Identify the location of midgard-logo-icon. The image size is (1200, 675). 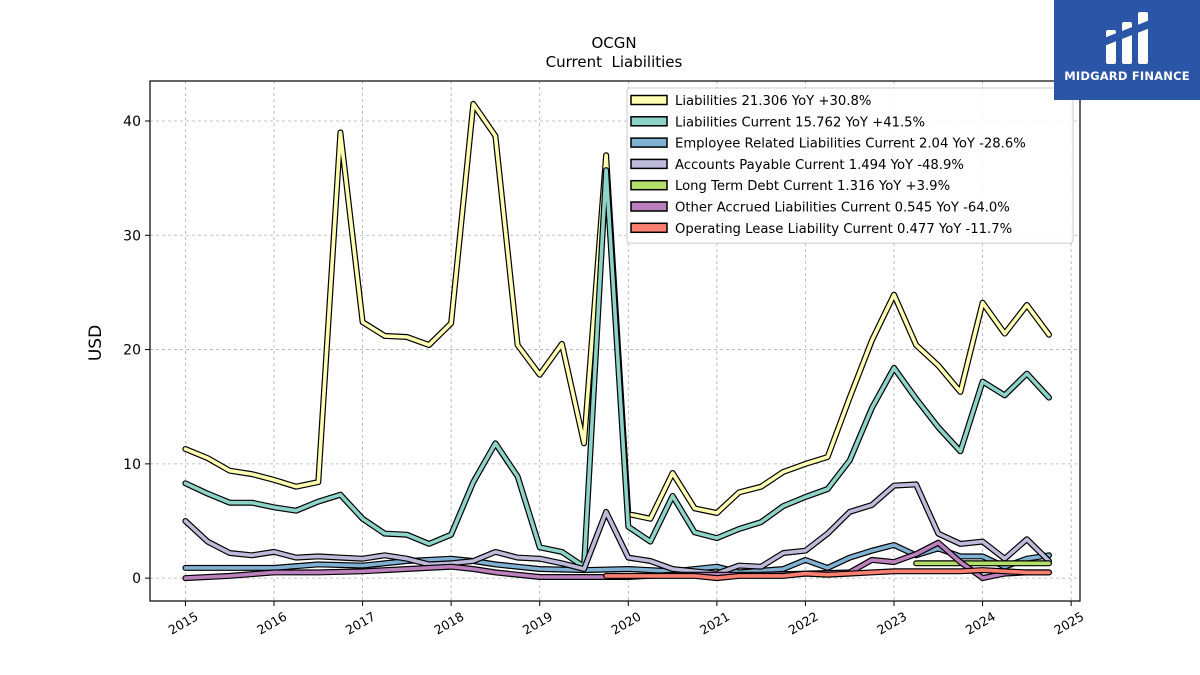
(1127, 38).